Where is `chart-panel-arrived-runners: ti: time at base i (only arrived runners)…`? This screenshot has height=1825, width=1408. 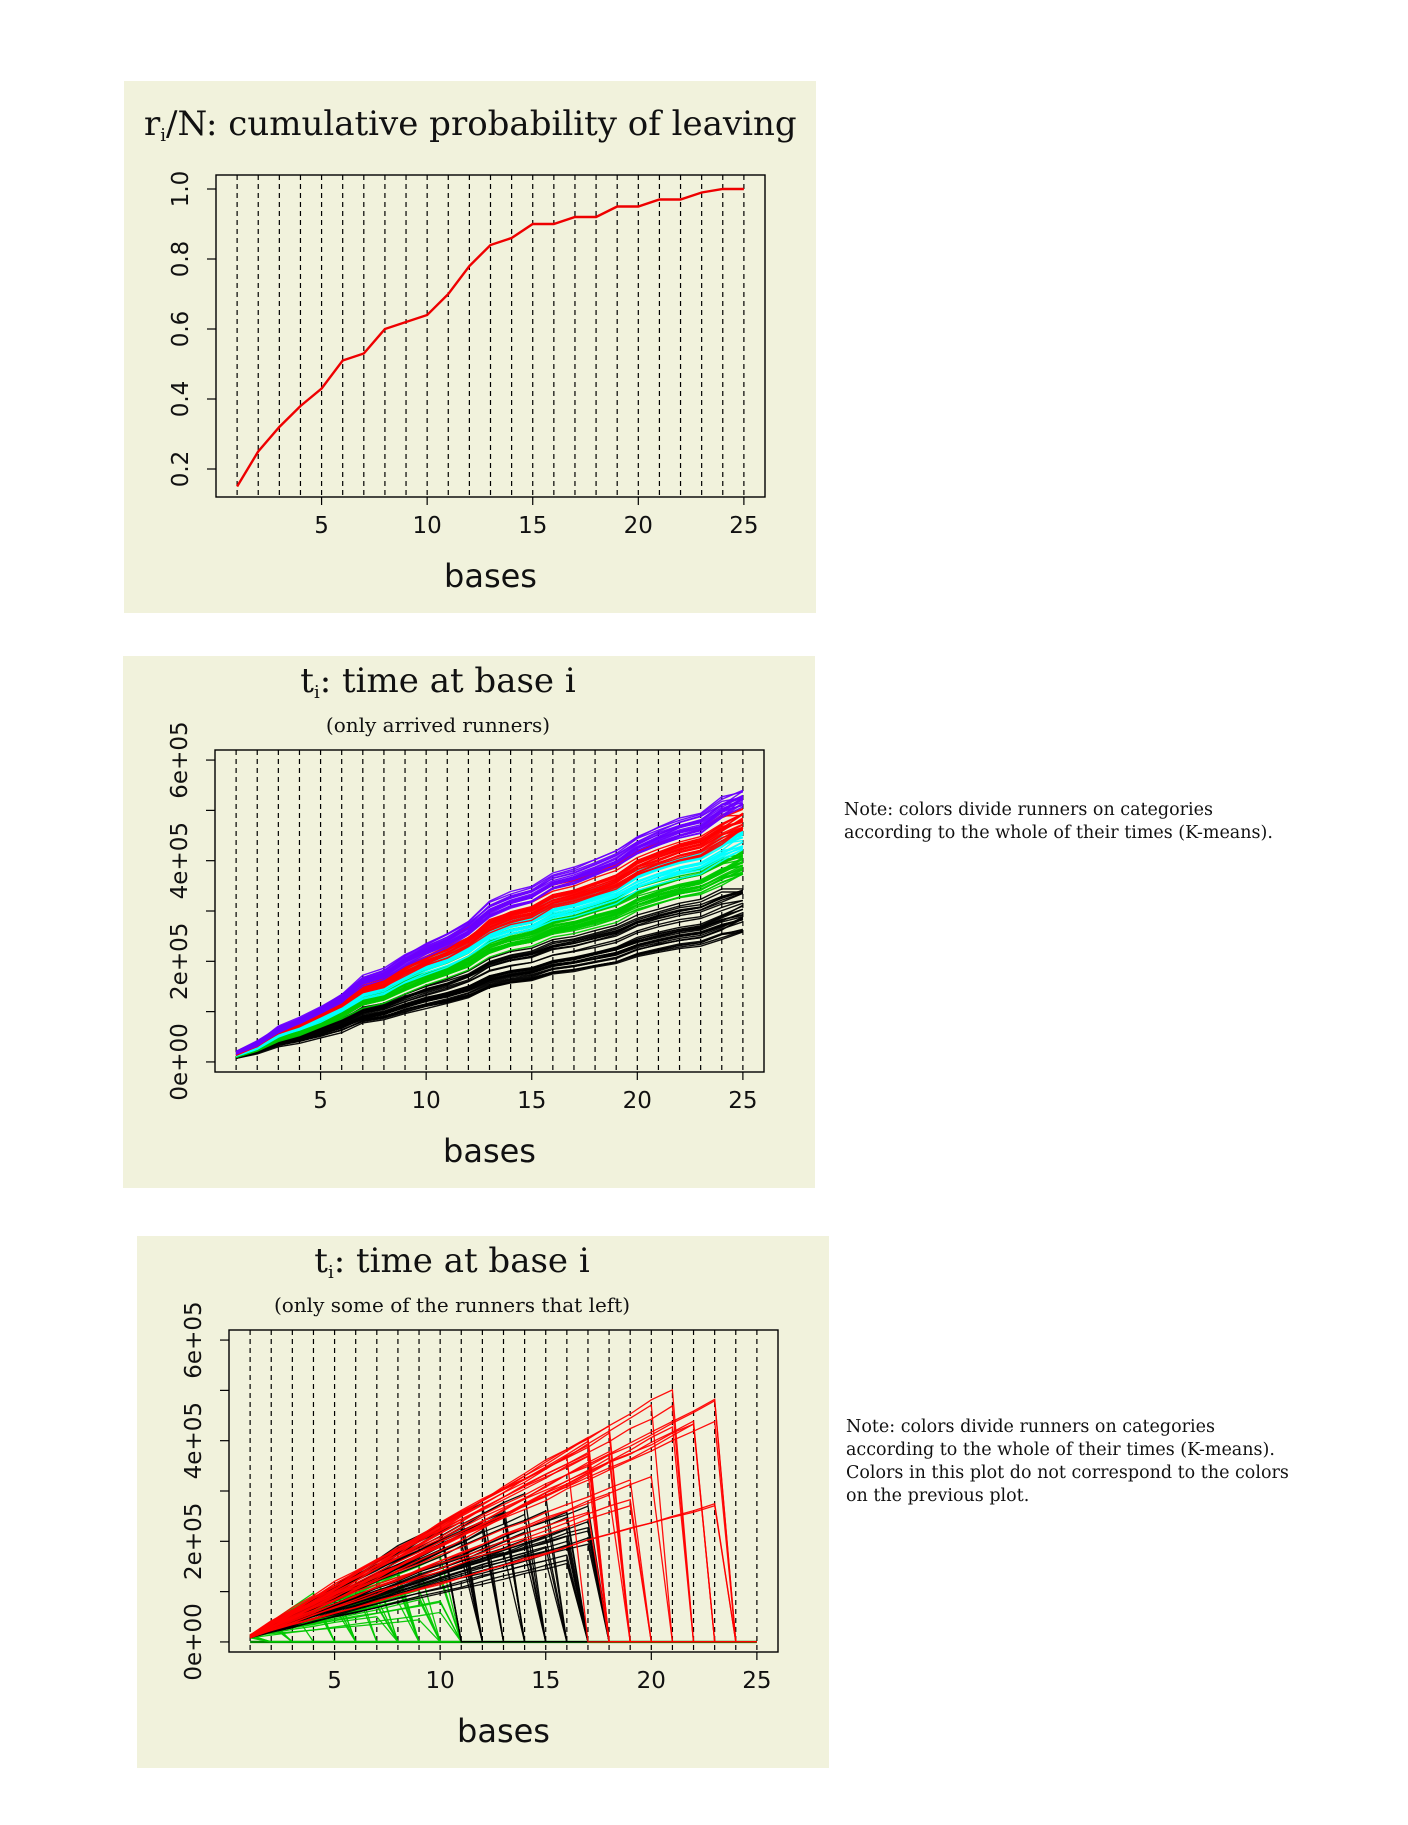 chart-panel-arrived-runners: ti: time at base i (only arrived runners)… is located at coordinates (469, 922).